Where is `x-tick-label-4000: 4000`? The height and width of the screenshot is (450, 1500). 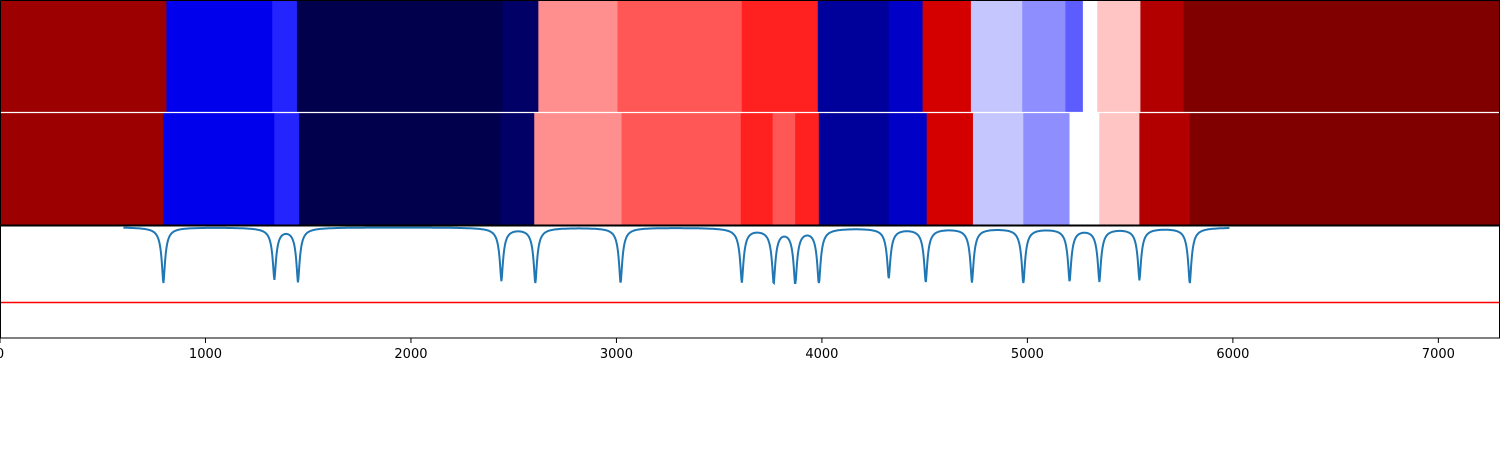 x-tick-label-4000: 4000 is located at coordinates (821, 354).